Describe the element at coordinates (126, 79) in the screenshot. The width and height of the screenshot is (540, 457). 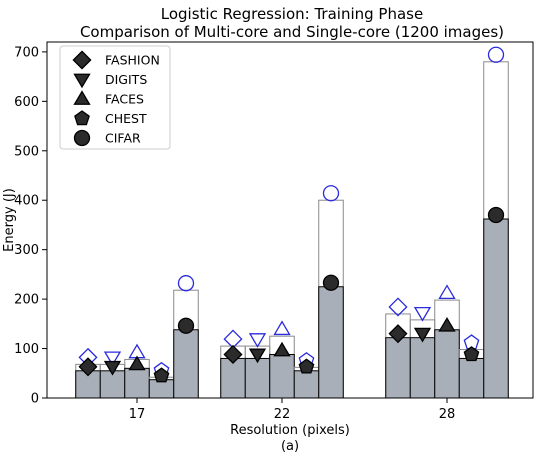
I see `legend-label-digits: DIGITS` at that location.